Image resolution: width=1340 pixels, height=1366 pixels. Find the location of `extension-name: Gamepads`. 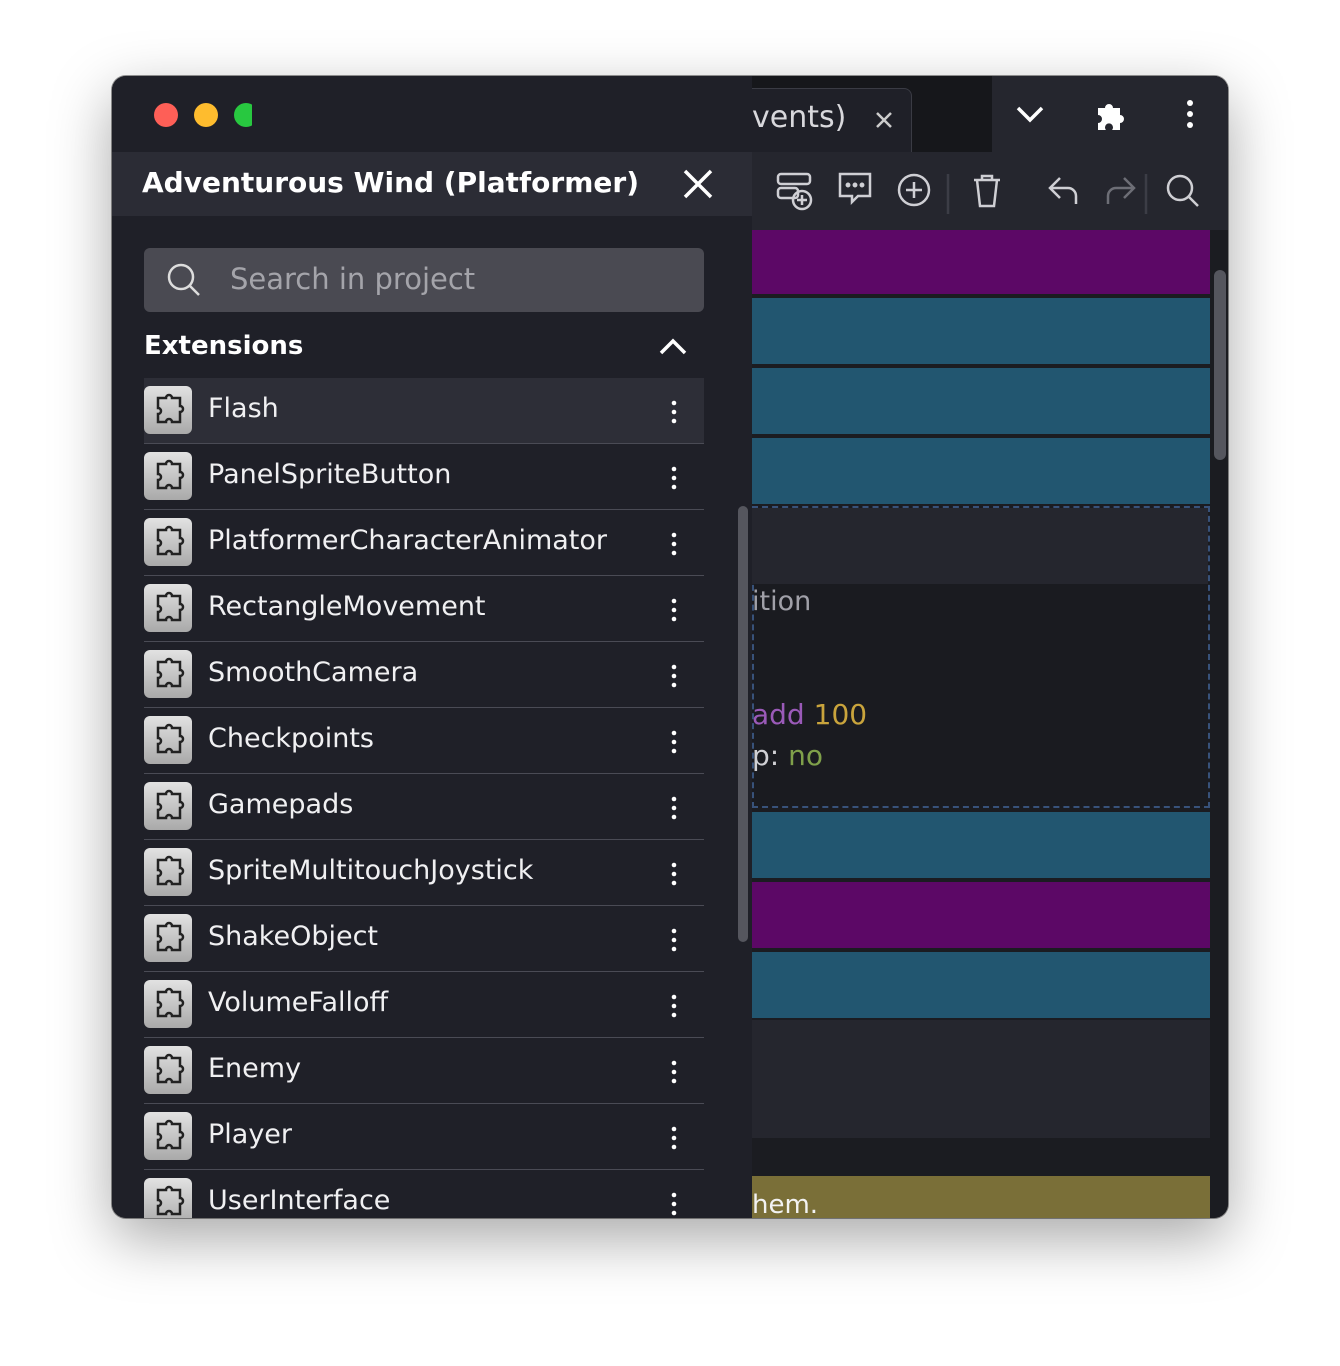

extension-name: Gamepads is located at coordinates (281, 804).